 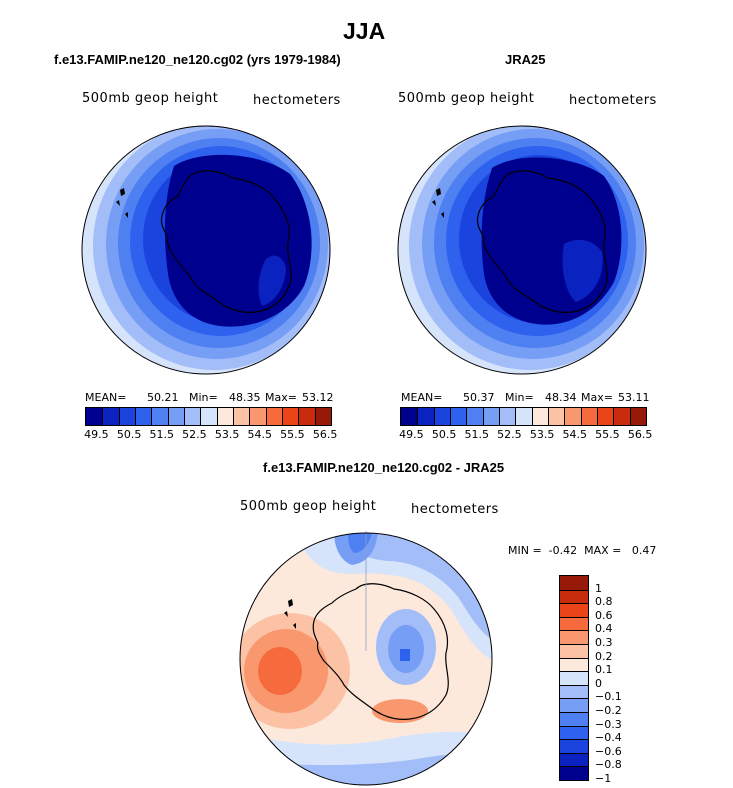 I want to click on obs-min-value: 48.34, so click(x=561, y=397).